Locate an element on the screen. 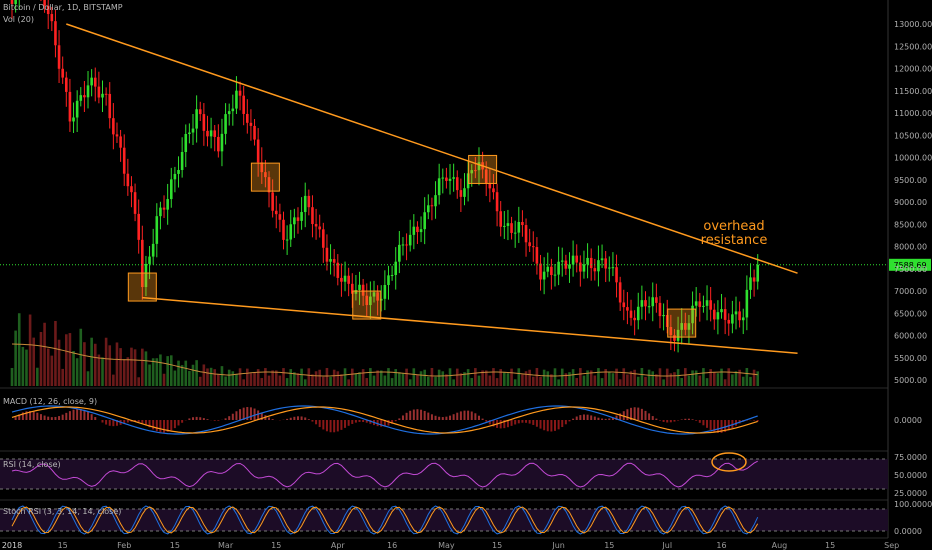  price-tick-label: 6000.00 is located at coordinates (910, 336).